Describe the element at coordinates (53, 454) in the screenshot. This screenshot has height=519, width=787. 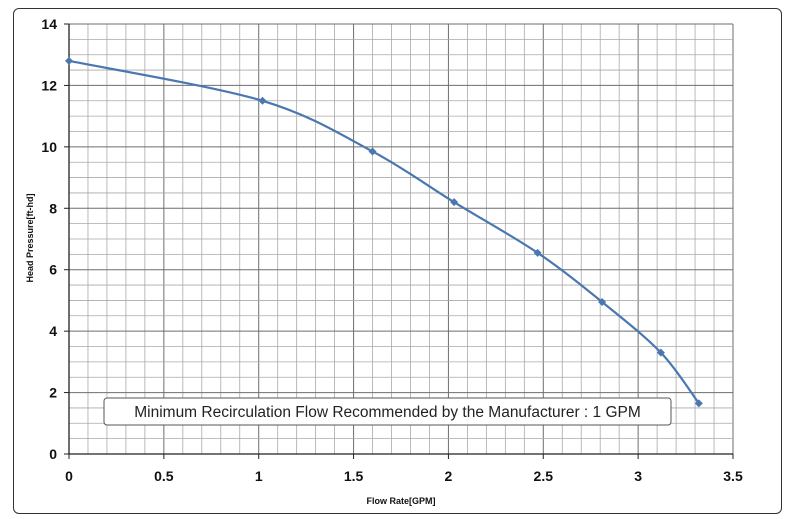
I see `y-tick-label: 0` at that location.